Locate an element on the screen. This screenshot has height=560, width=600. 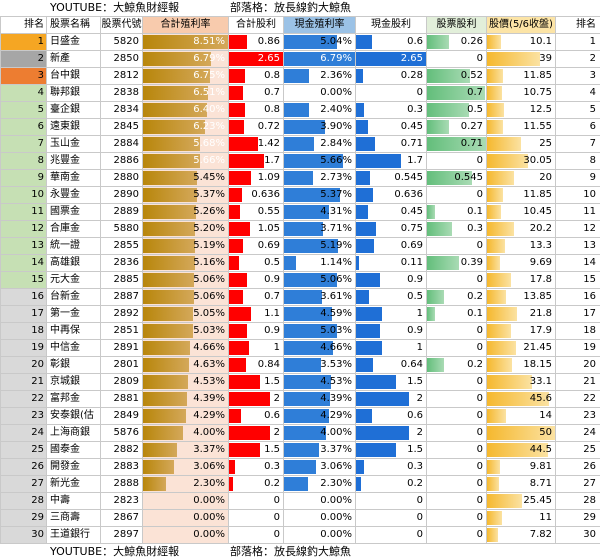
total-dividend-value: 0.8 is located at coordinates (272, 110).